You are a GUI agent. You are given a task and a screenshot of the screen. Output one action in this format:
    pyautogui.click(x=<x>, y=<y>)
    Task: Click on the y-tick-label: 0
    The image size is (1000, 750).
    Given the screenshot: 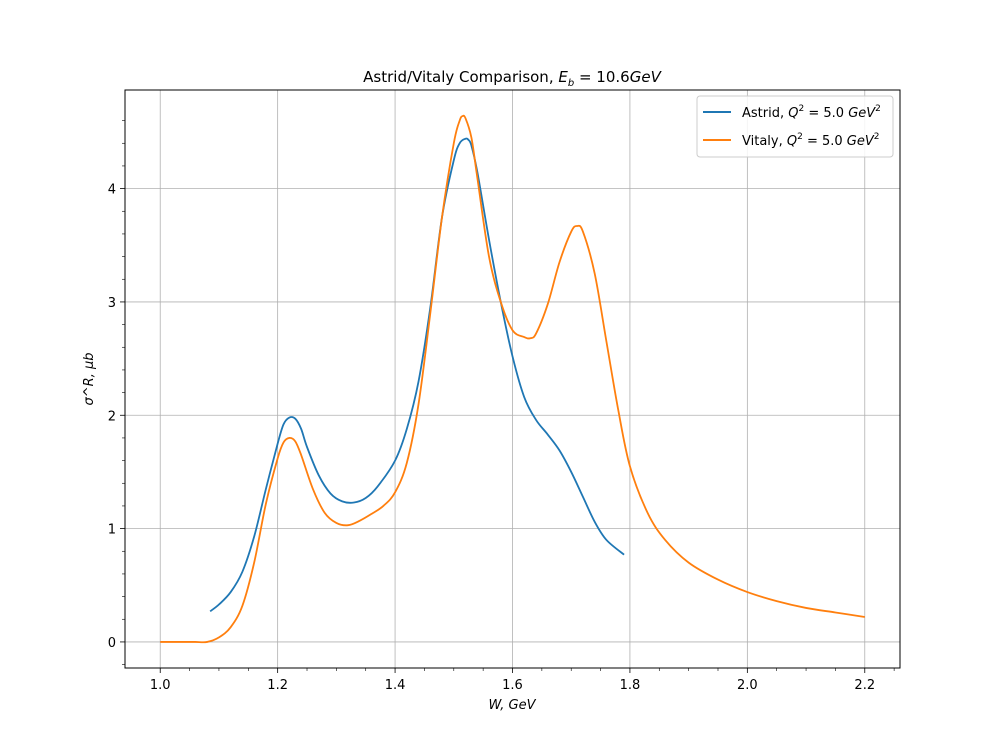 What is the action you would take?
    pyautogui.click(x=112, y=643)
    